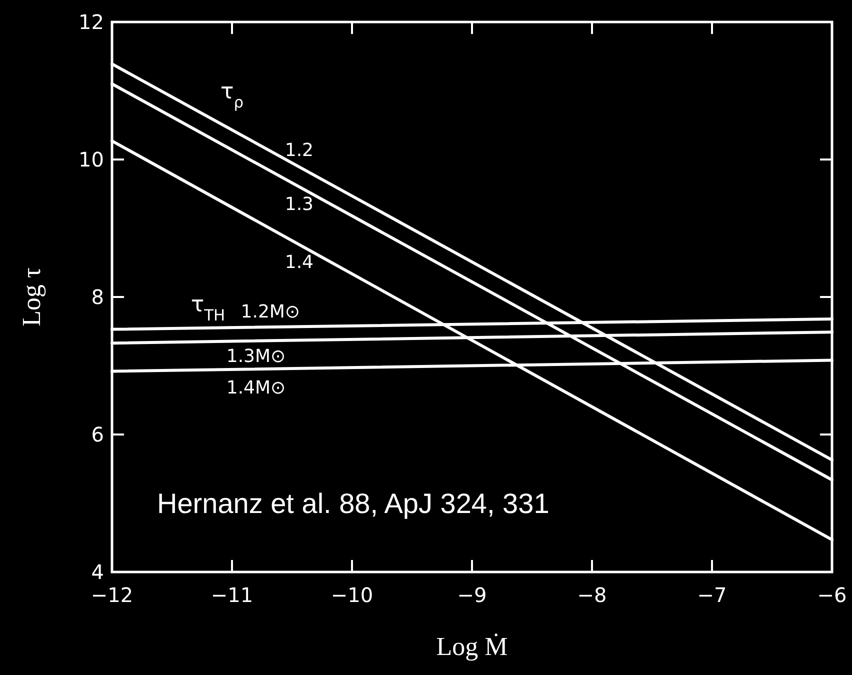  I want to click on y-tick-label: 8, so click(97, 297).